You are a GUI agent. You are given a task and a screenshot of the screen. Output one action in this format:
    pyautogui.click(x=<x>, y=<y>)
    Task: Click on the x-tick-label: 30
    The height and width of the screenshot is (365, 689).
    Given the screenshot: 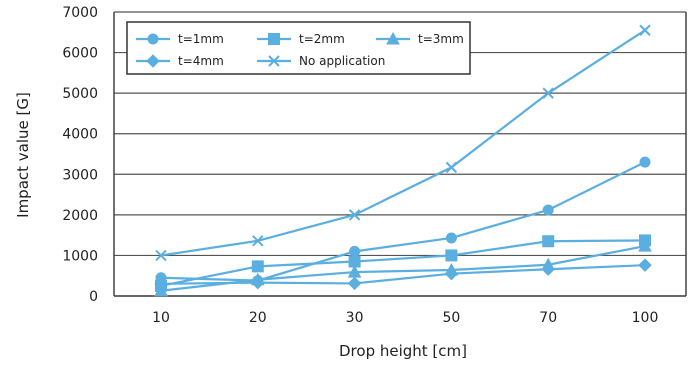 What is the action you would take?
    pyautogui.click(x=355, y=318)
    